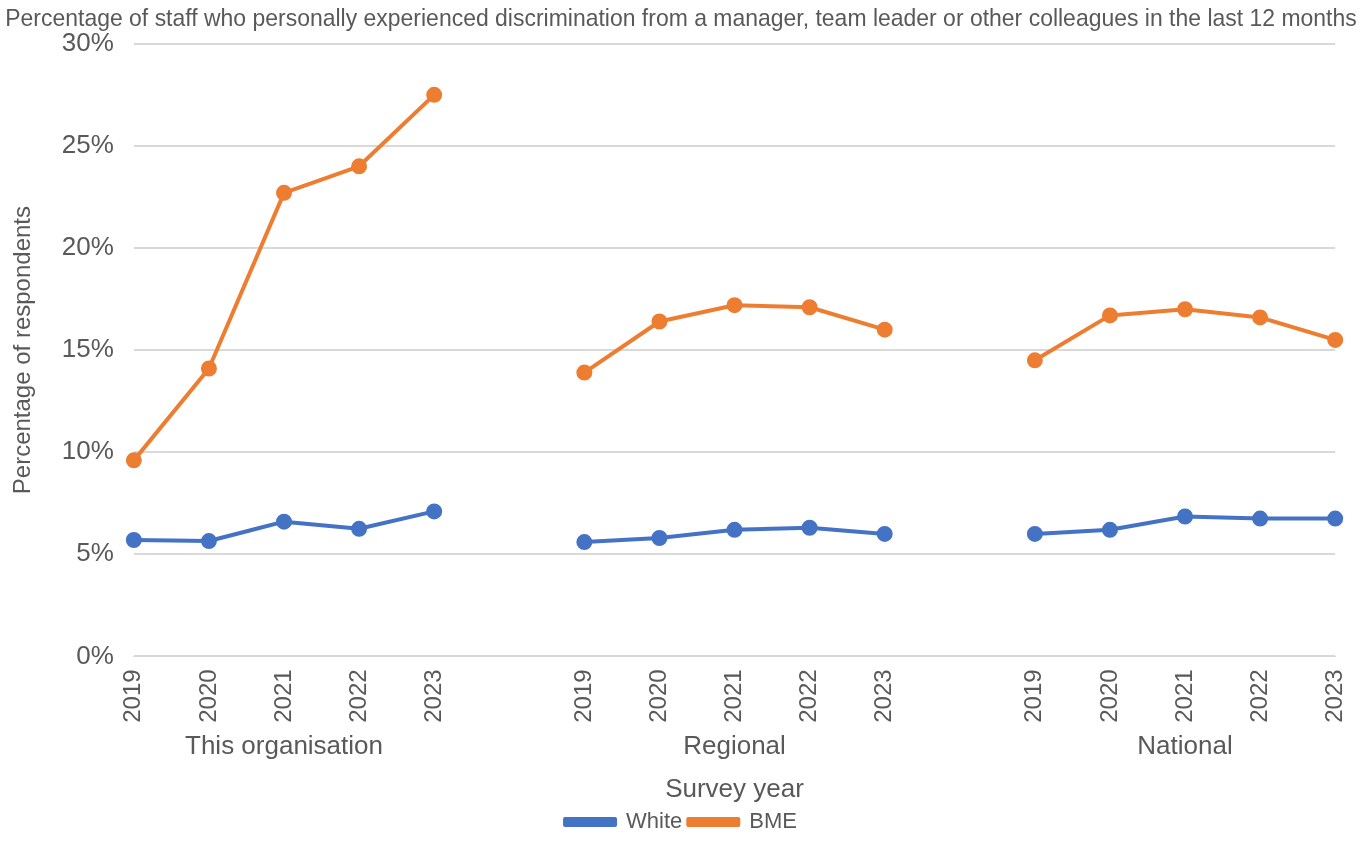 The image size is (1367, 843). I want to click on y-tick-label: 25%, so click(87, 144).